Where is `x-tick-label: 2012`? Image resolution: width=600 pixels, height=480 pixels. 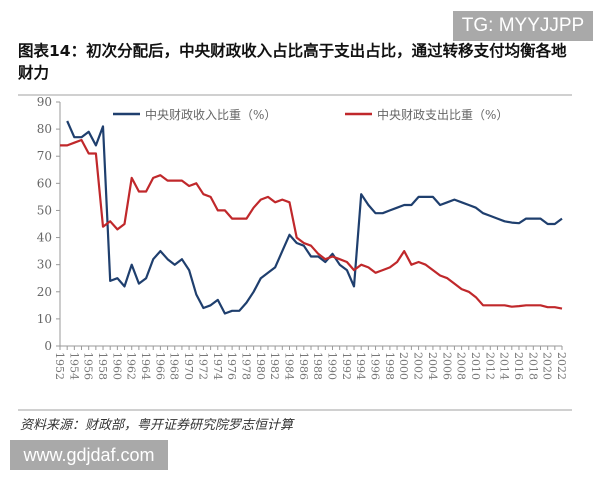 x-tick-label: 2012 is located at coordinates (489, 366).